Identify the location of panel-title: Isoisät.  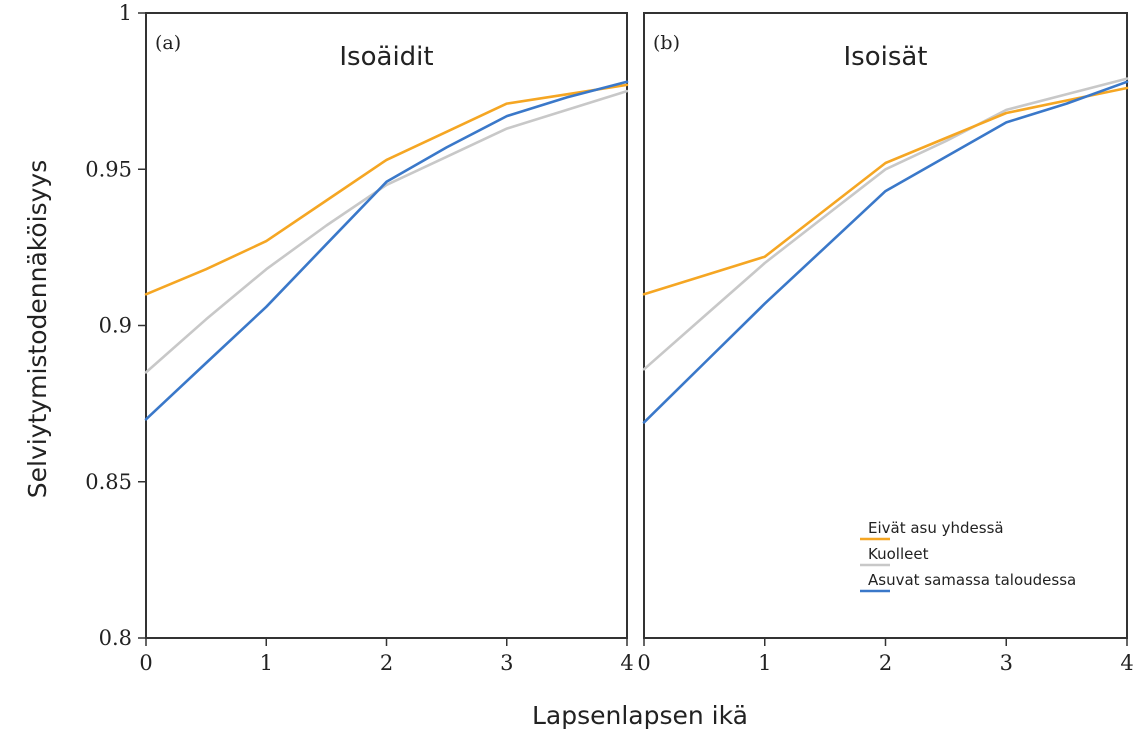
(885, 57).